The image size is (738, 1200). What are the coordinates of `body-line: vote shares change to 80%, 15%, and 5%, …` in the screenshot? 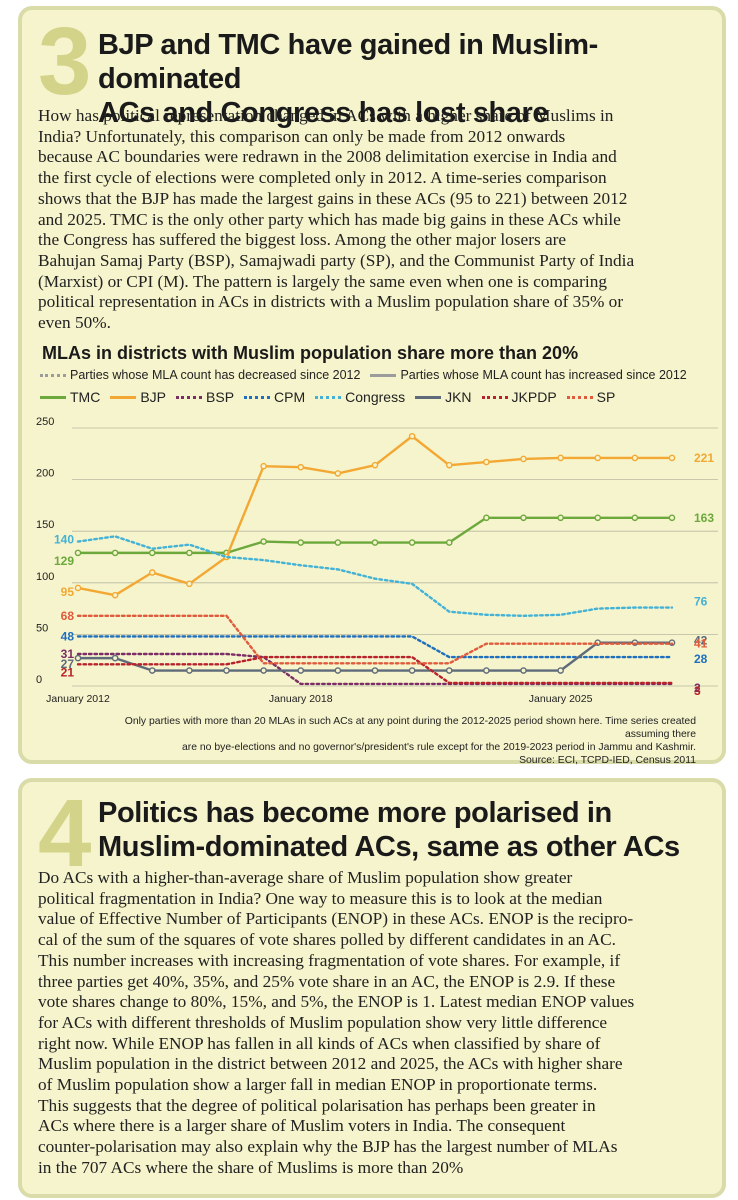 It's located at (336, 1002).